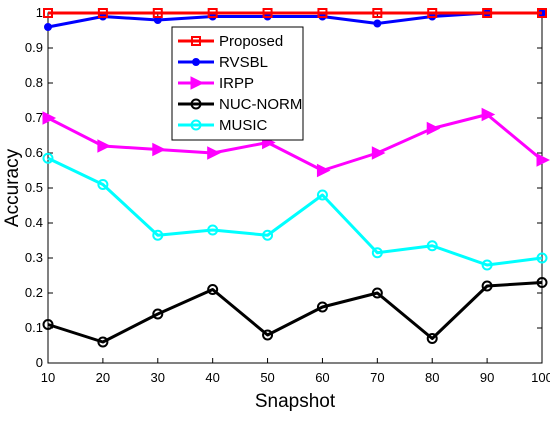 The image size is (550, 423). Describe the element at coordinates (34, 187) in the screenshot. I see `y-tick-label: 0.5` at that location.